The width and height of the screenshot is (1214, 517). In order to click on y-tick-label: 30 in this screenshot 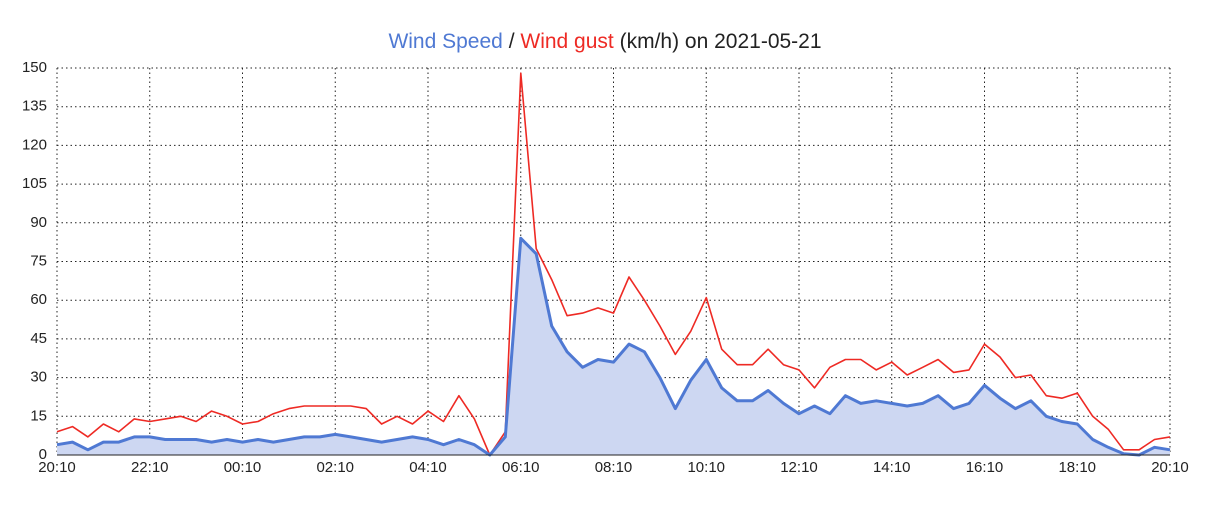, I will do `click(38, 377)`.